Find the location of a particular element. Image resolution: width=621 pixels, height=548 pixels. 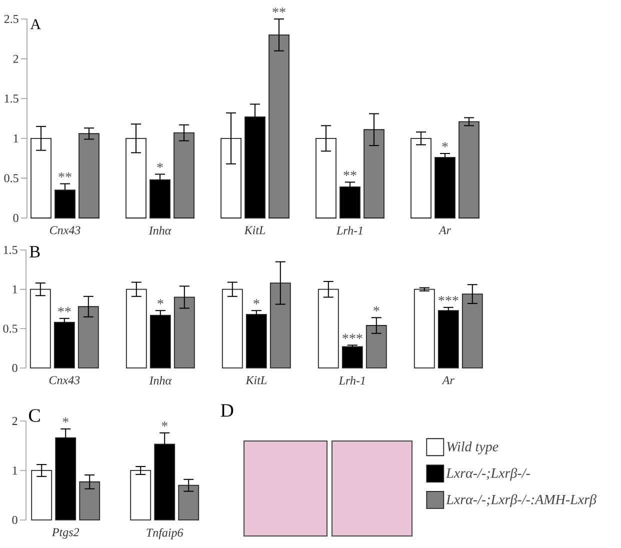

chart-title: C is located at coordinates (34, 415).